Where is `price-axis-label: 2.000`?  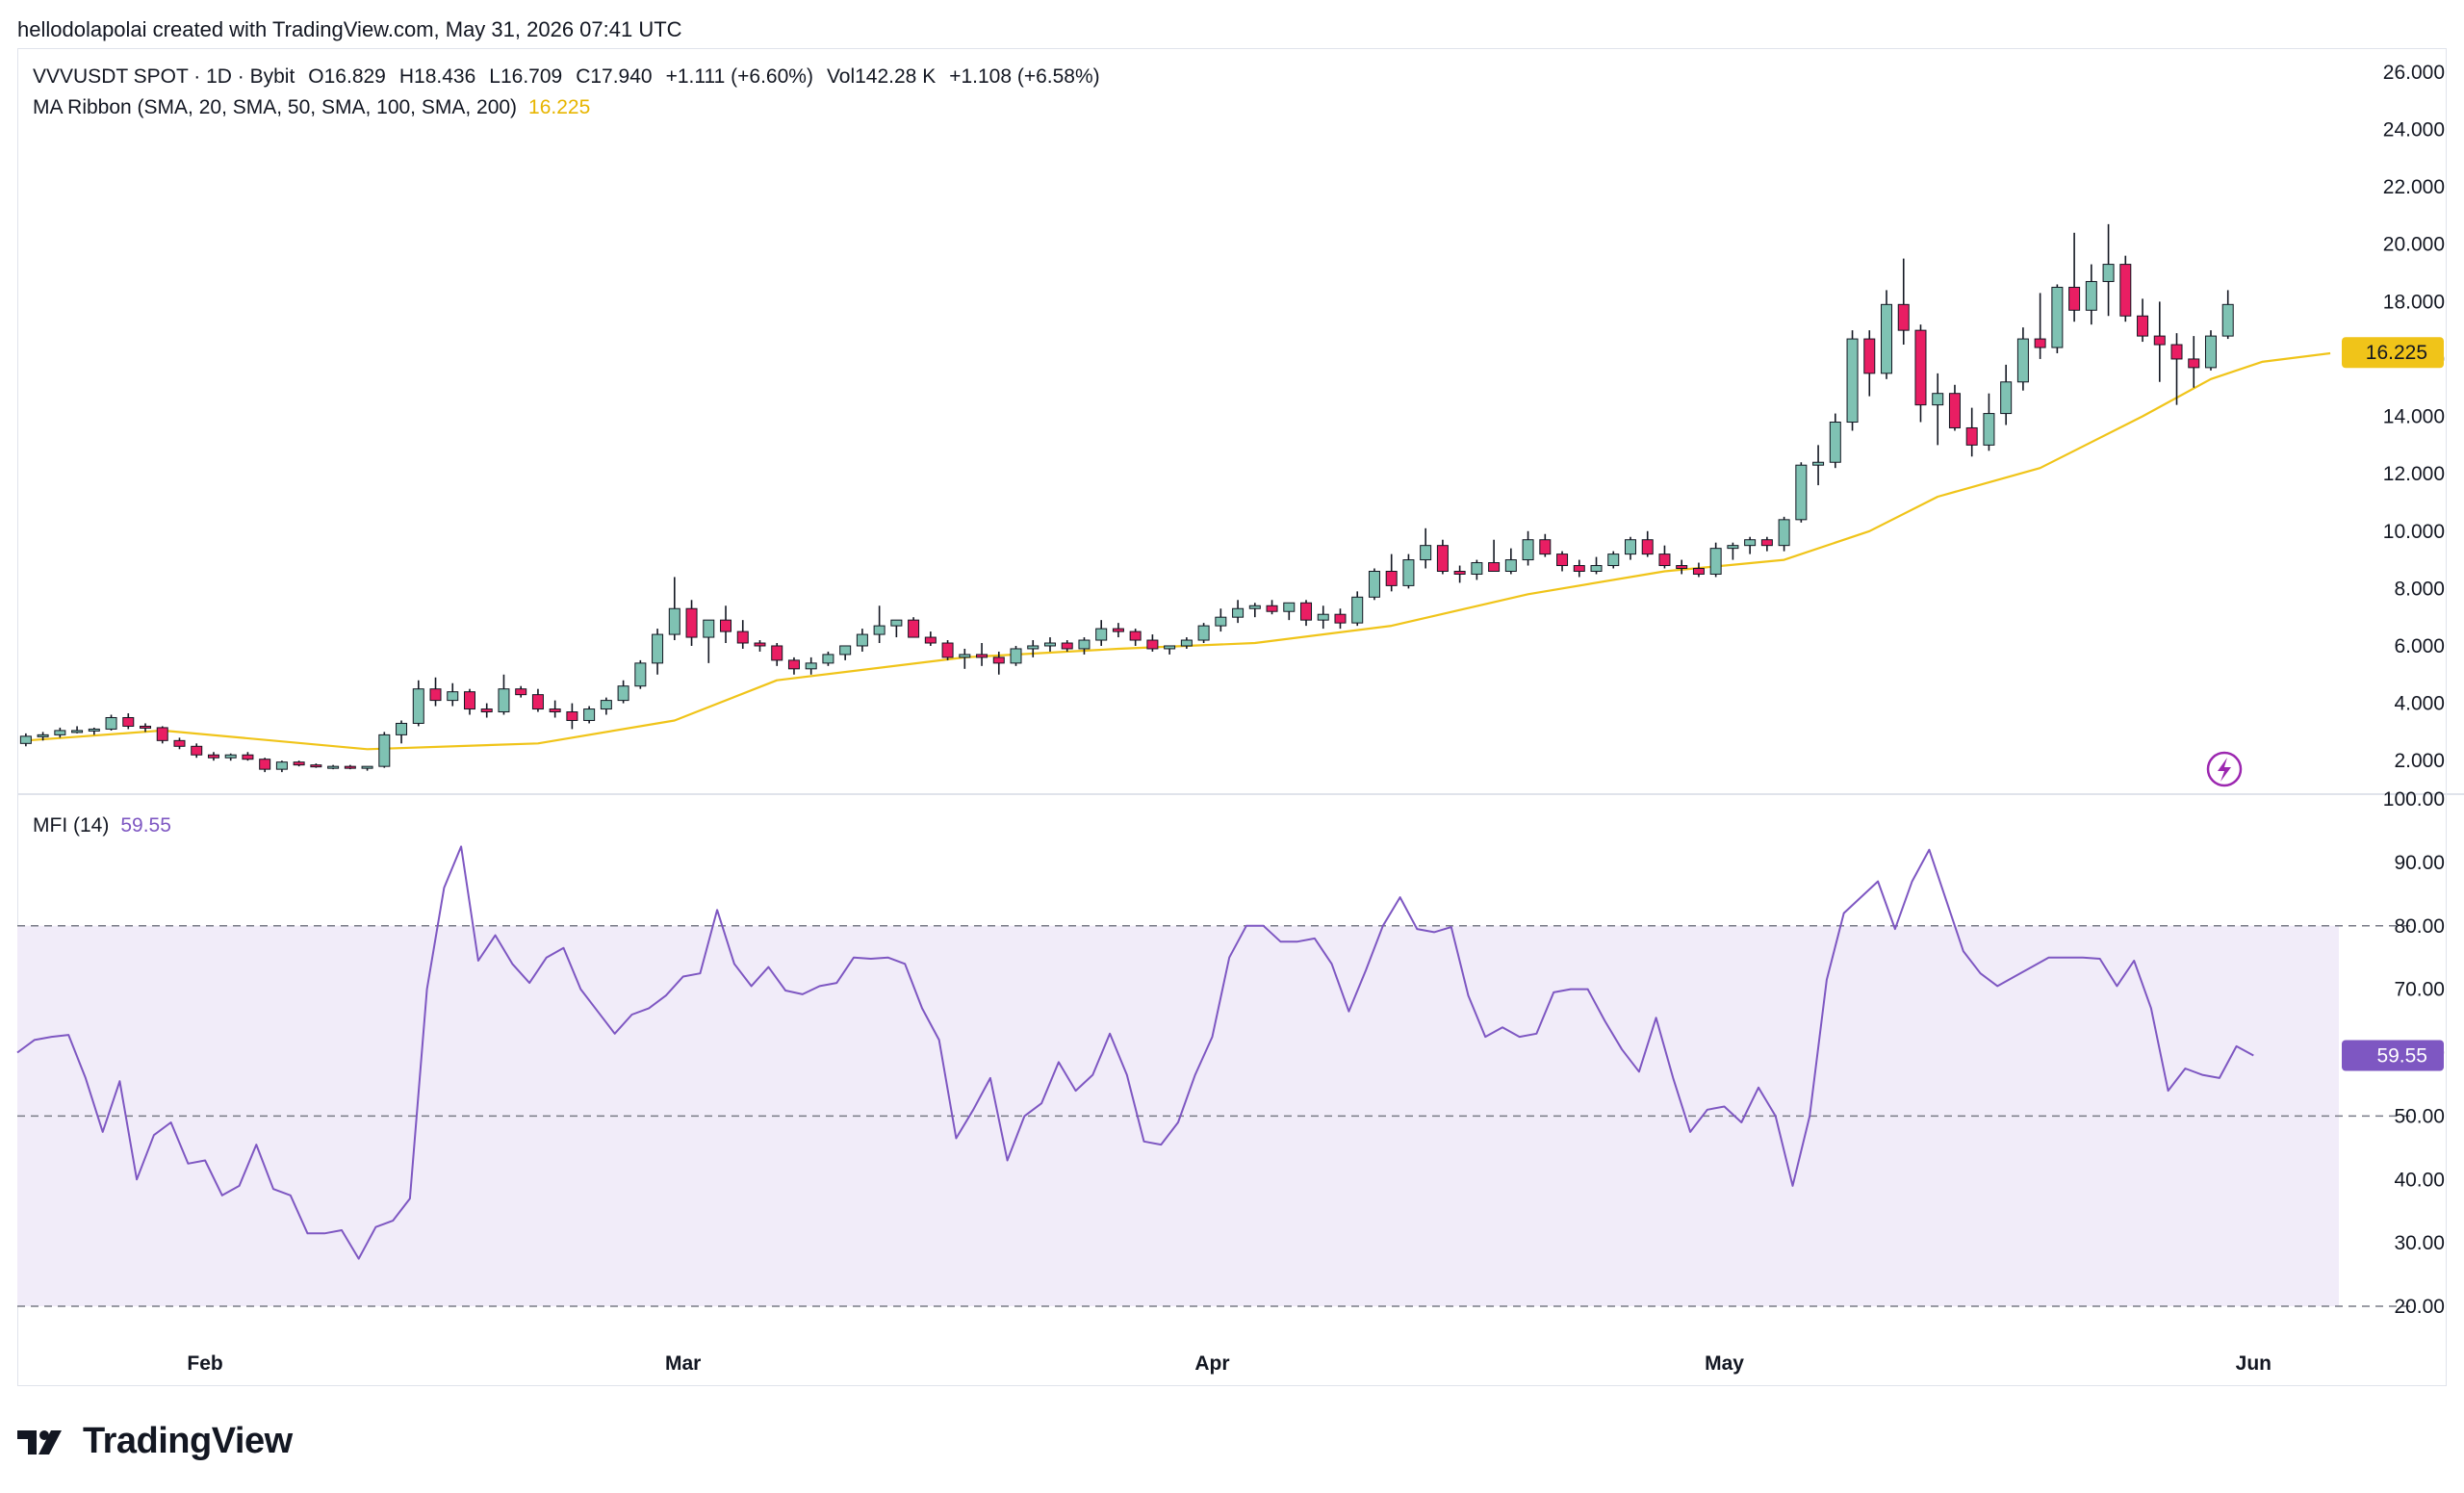 price-axis-label: 2.000 is located at coordinates (2419, 761).